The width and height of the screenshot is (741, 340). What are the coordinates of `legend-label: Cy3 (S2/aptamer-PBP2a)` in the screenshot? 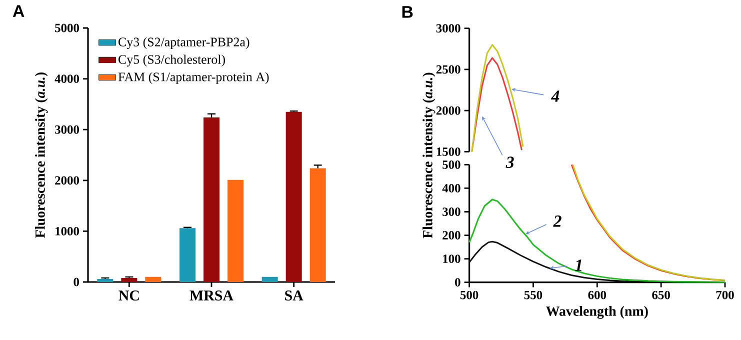 It's located at (184, 43).